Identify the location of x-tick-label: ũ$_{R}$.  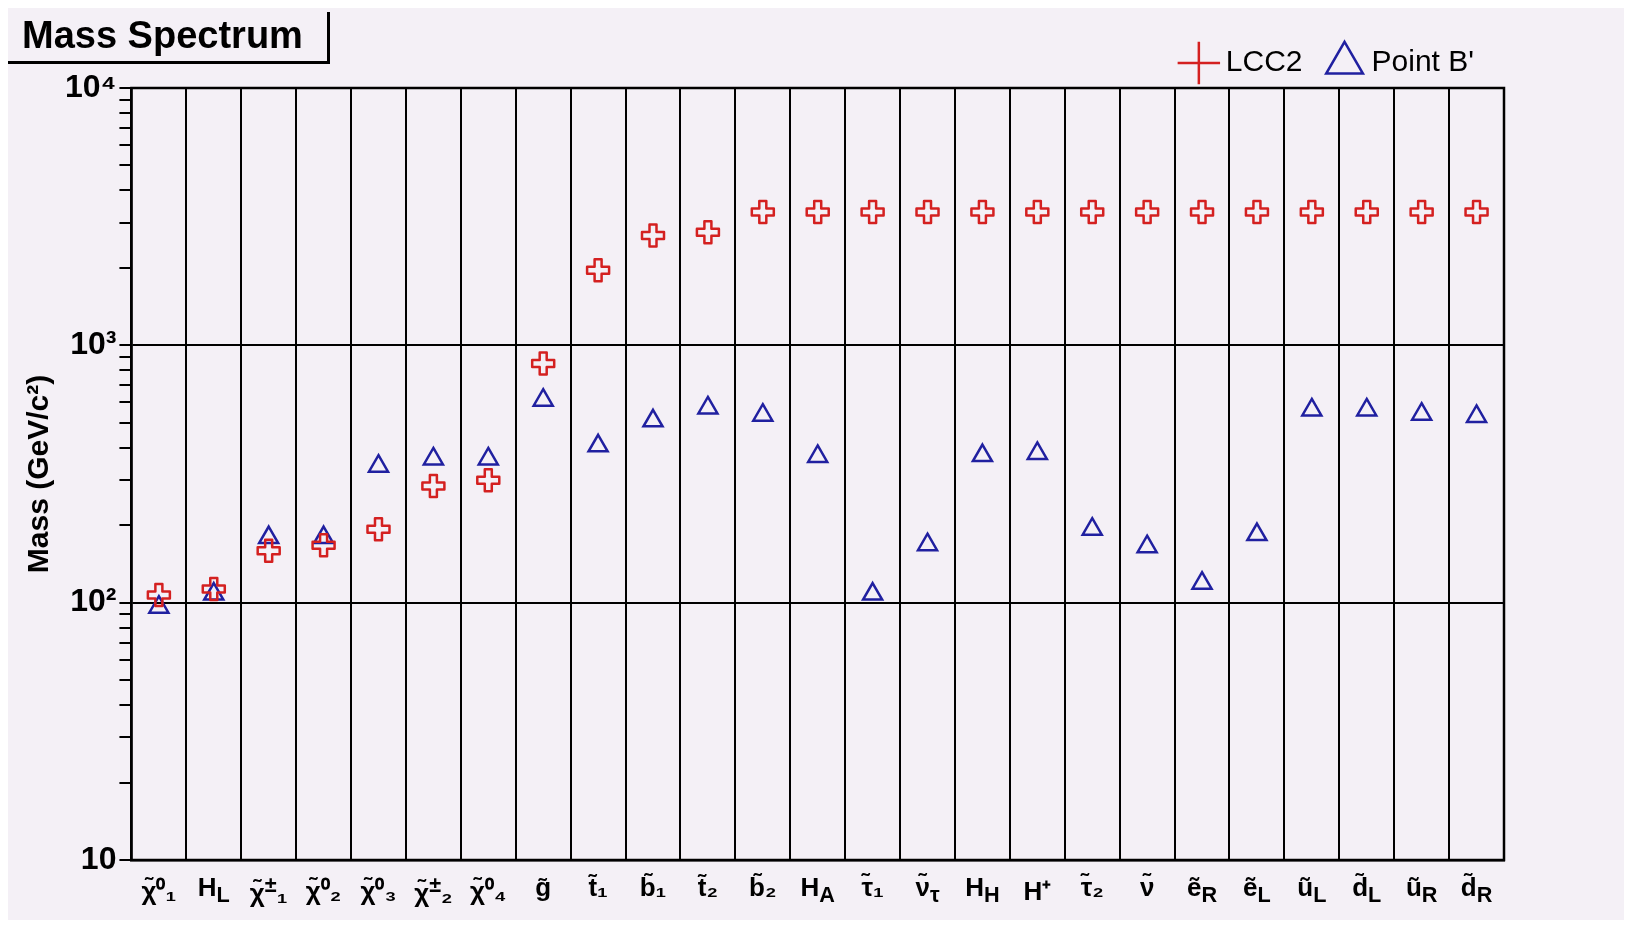
(1421, 890).